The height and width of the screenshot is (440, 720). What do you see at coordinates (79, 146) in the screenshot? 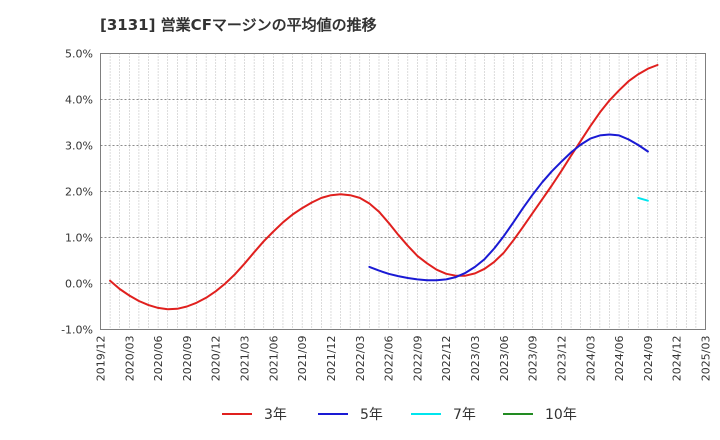
I see `y-tick-label: 3.0%` at bounding box center [79, 146].